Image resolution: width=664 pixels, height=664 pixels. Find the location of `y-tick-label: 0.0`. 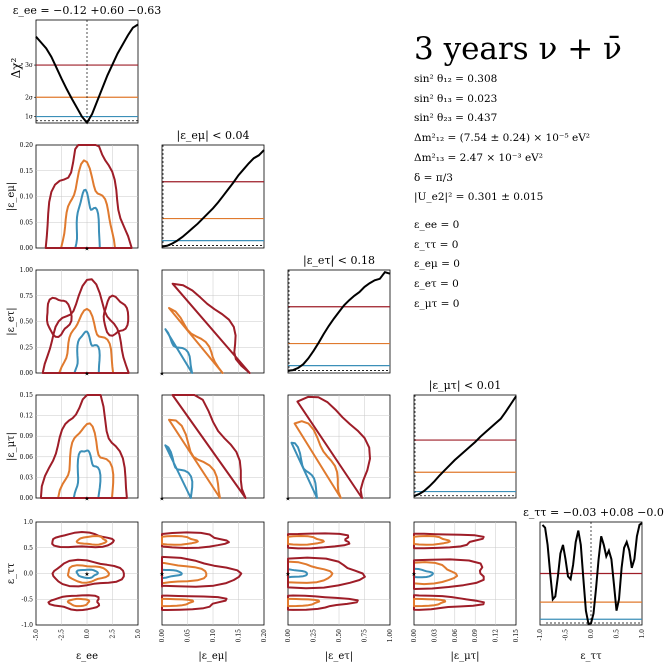

y-tick-label: 0.0 is located at coordinates (28, 574).